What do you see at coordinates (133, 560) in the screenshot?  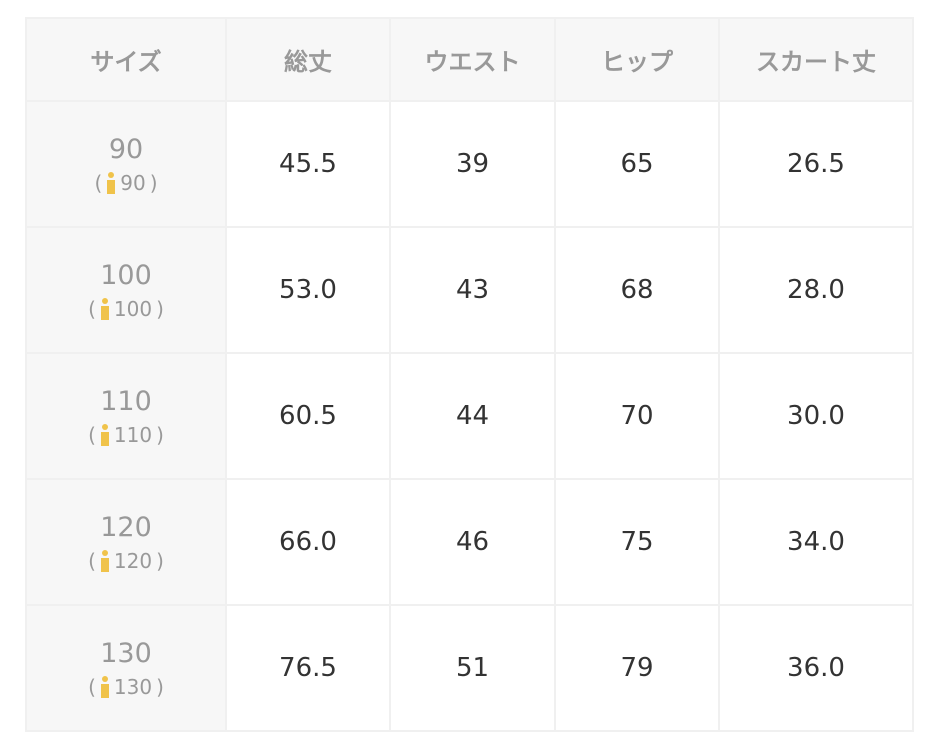 I see `child-size-value: 120` at bounding box center [133, 560].